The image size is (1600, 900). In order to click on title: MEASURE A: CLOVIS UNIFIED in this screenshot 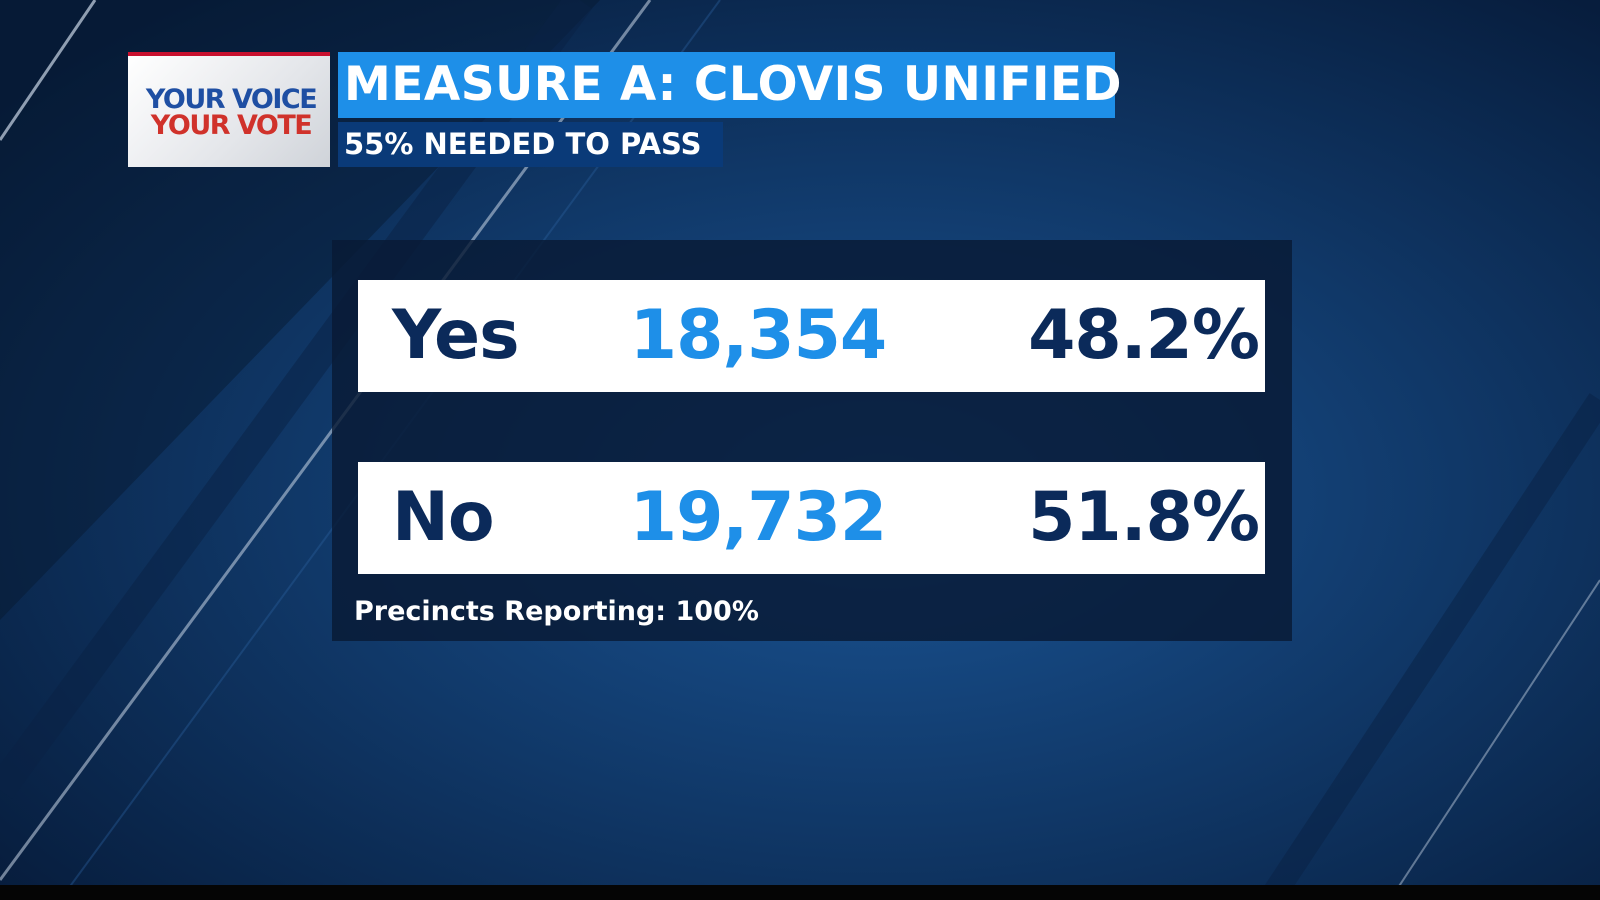, I will do `click(730, 85)`.